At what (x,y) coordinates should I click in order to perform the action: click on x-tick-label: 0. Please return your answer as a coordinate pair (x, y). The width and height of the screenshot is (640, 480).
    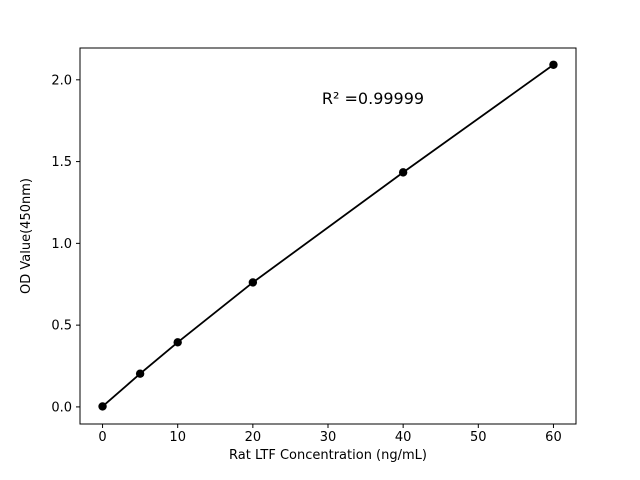
    Looking at the image, I should click on (102, 437).